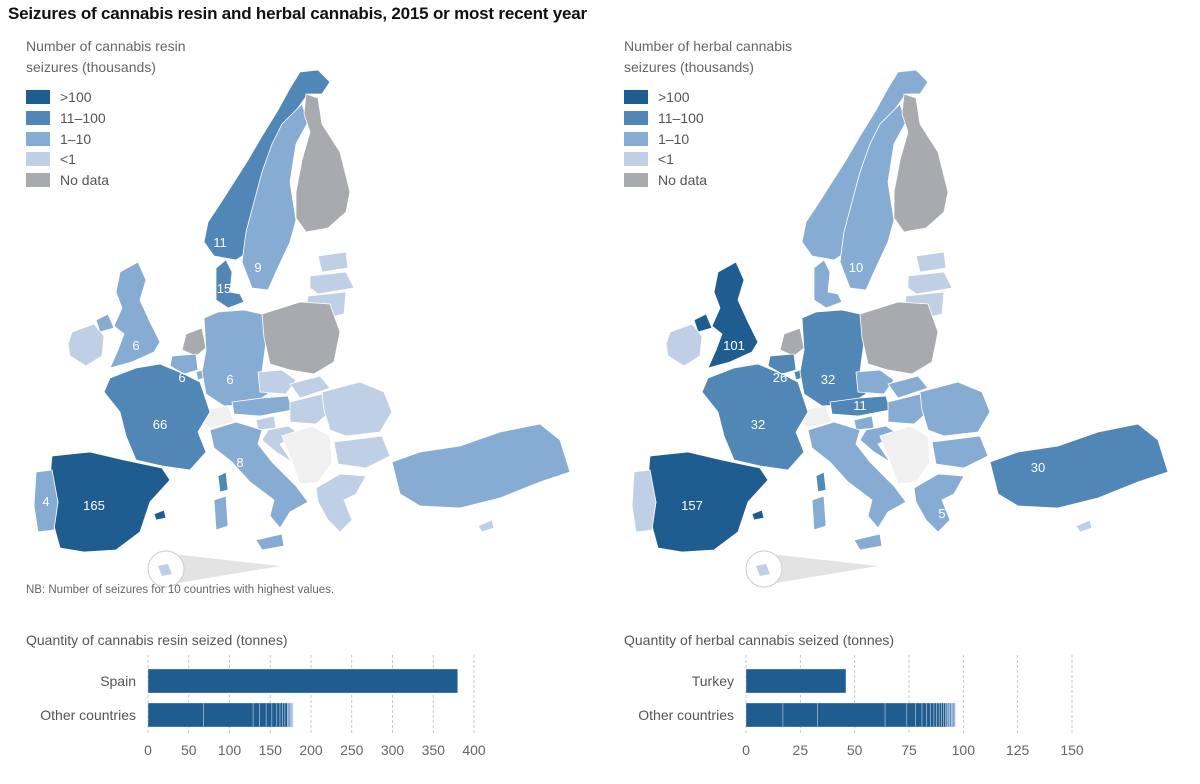 This screenshot has width=1200, height=784. I want to click on bar-turkey, so click(796, 681).